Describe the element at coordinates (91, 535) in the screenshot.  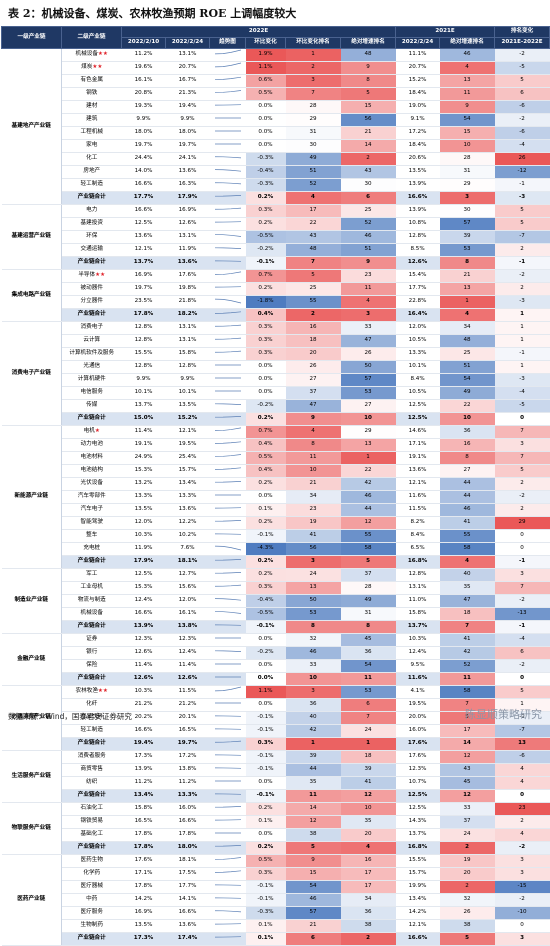
I see `row-label: 整车` at that location.